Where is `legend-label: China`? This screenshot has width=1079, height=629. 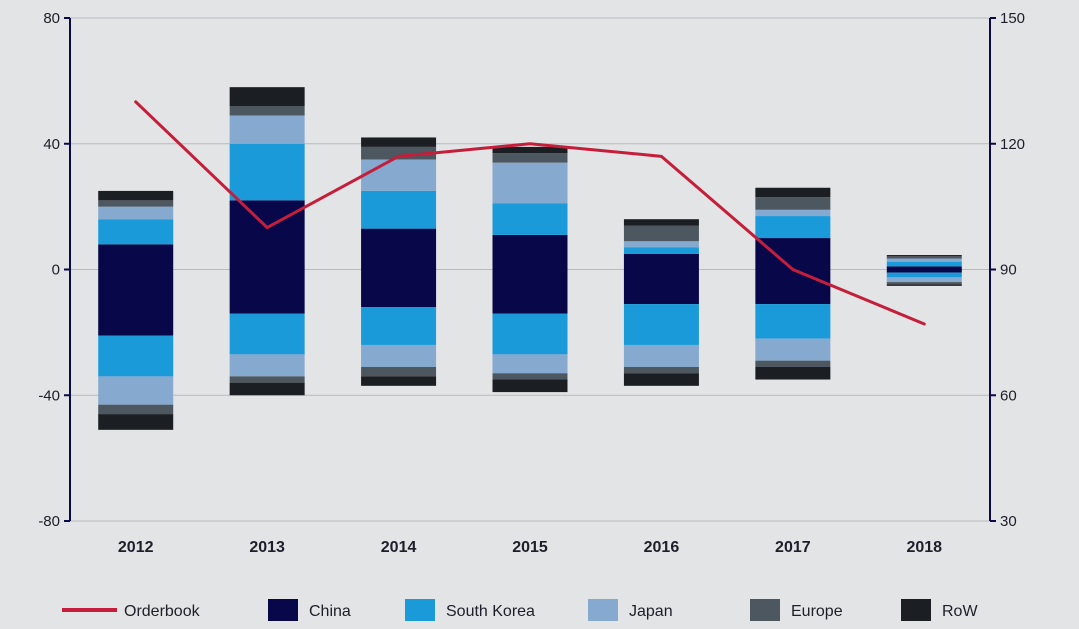 legend-label: China is located at coordinates (330, 611).